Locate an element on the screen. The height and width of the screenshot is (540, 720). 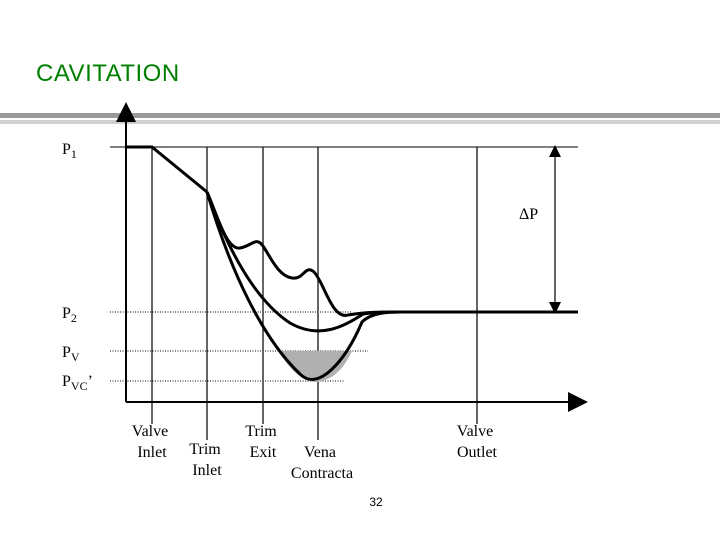
vena-contracta-line1: Vena is located at coordinates (320, 452).